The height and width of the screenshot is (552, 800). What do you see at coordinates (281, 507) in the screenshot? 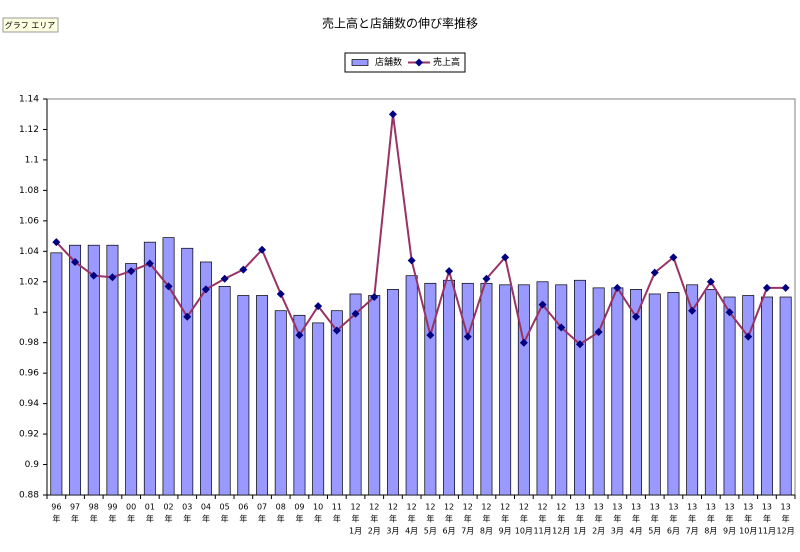
I see `x-tick-label: 08` at bounding box center [281, 507].